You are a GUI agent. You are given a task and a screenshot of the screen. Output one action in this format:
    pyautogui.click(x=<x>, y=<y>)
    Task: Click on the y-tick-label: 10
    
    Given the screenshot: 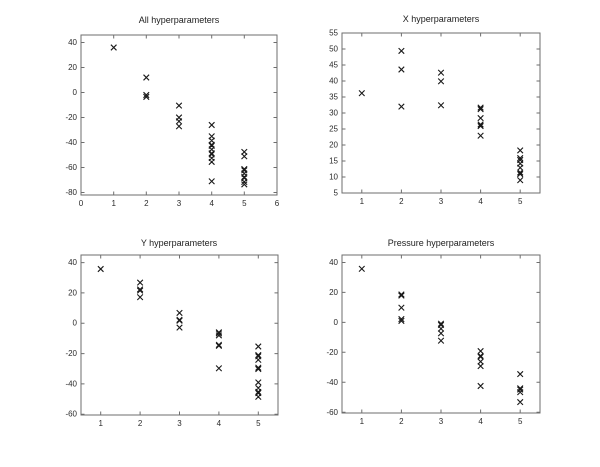 What is the action you would take?
    pyautogui.click(x=333, y=177)
    